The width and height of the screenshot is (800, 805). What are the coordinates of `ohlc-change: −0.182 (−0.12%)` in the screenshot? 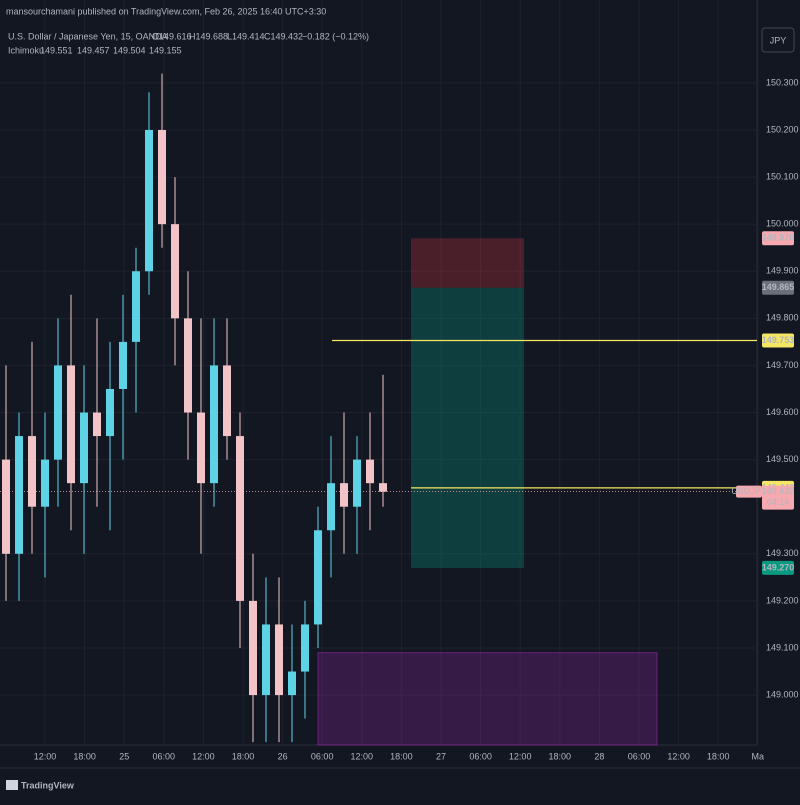 It's located at (335, 36).